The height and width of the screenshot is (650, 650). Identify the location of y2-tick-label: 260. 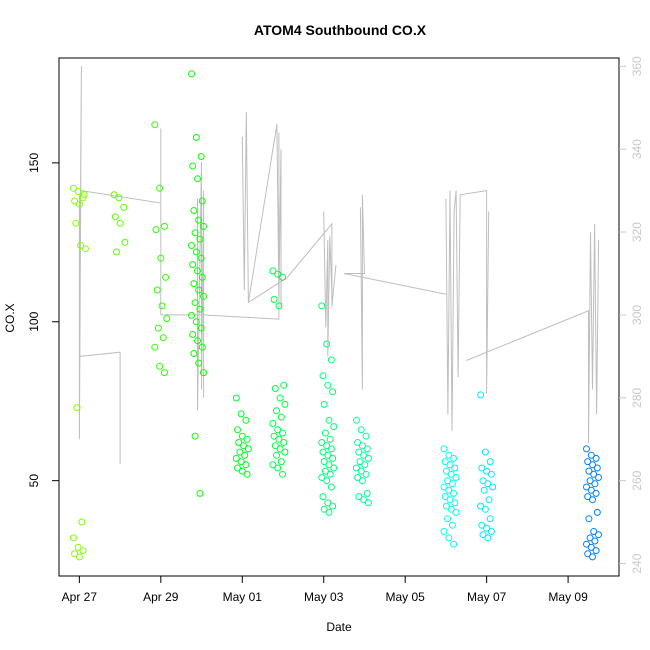
(637, 480).